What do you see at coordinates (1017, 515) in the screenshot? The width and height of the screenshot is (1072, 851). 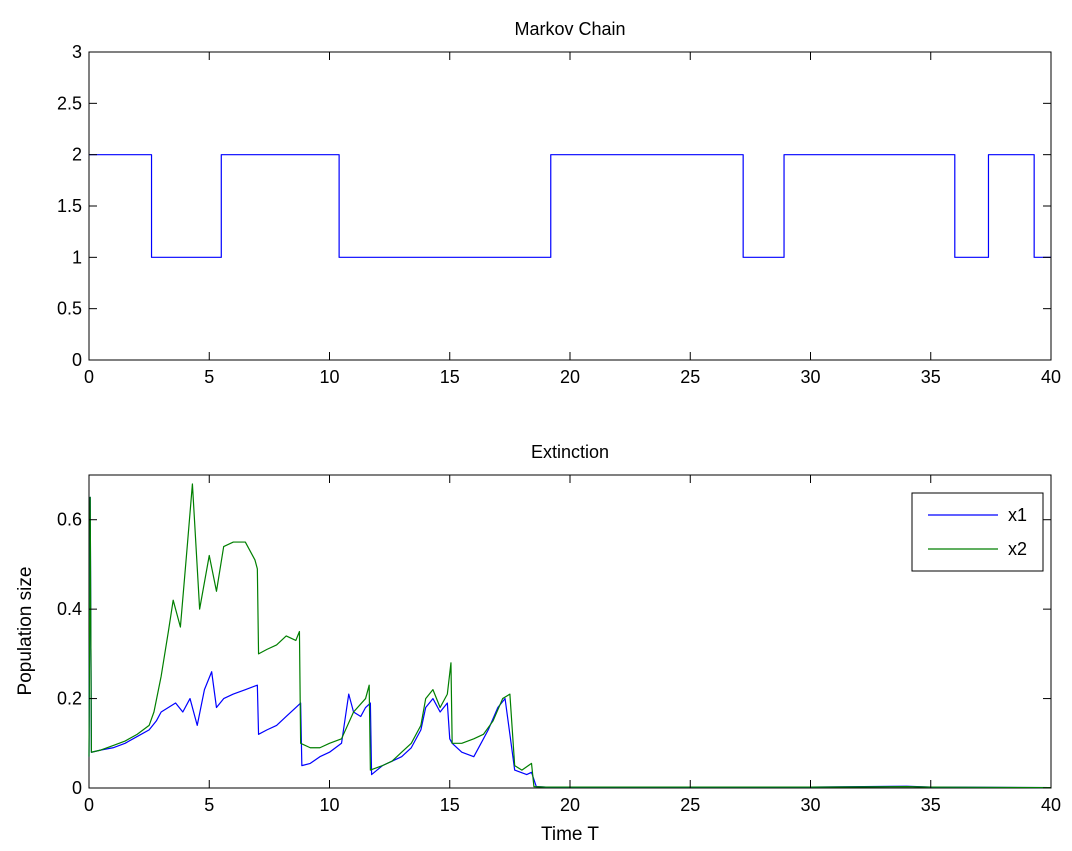 I see `legend-label-x1: x1` at bounding box center [1017, 515].